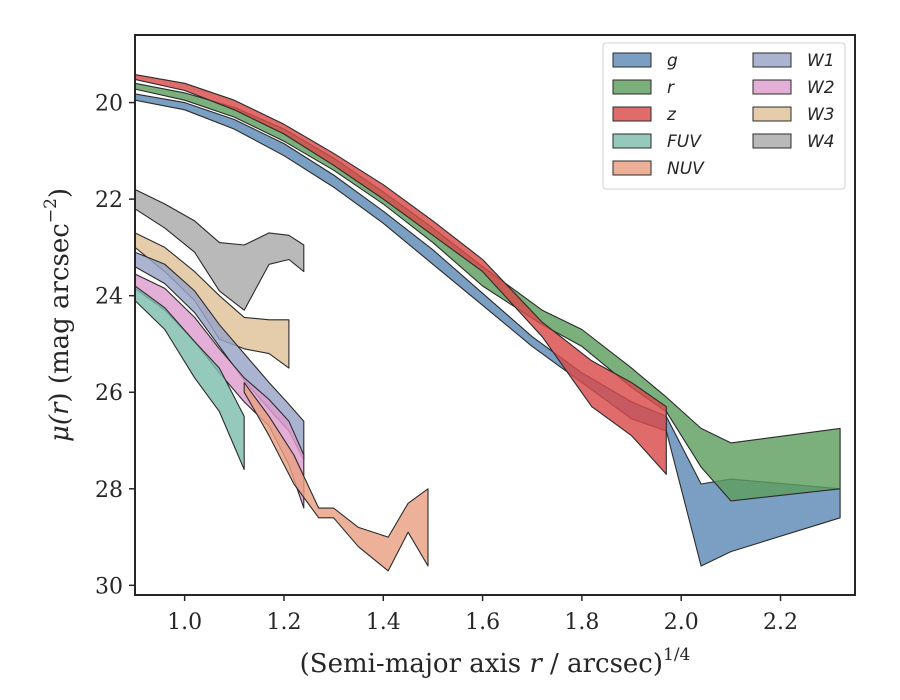 Image resolution: width=900 pixels, height=700 pixels. What do you see at coordinates (190, 378) in the screenshot?
I see `band-fuv` at bounding box center [190, 378].